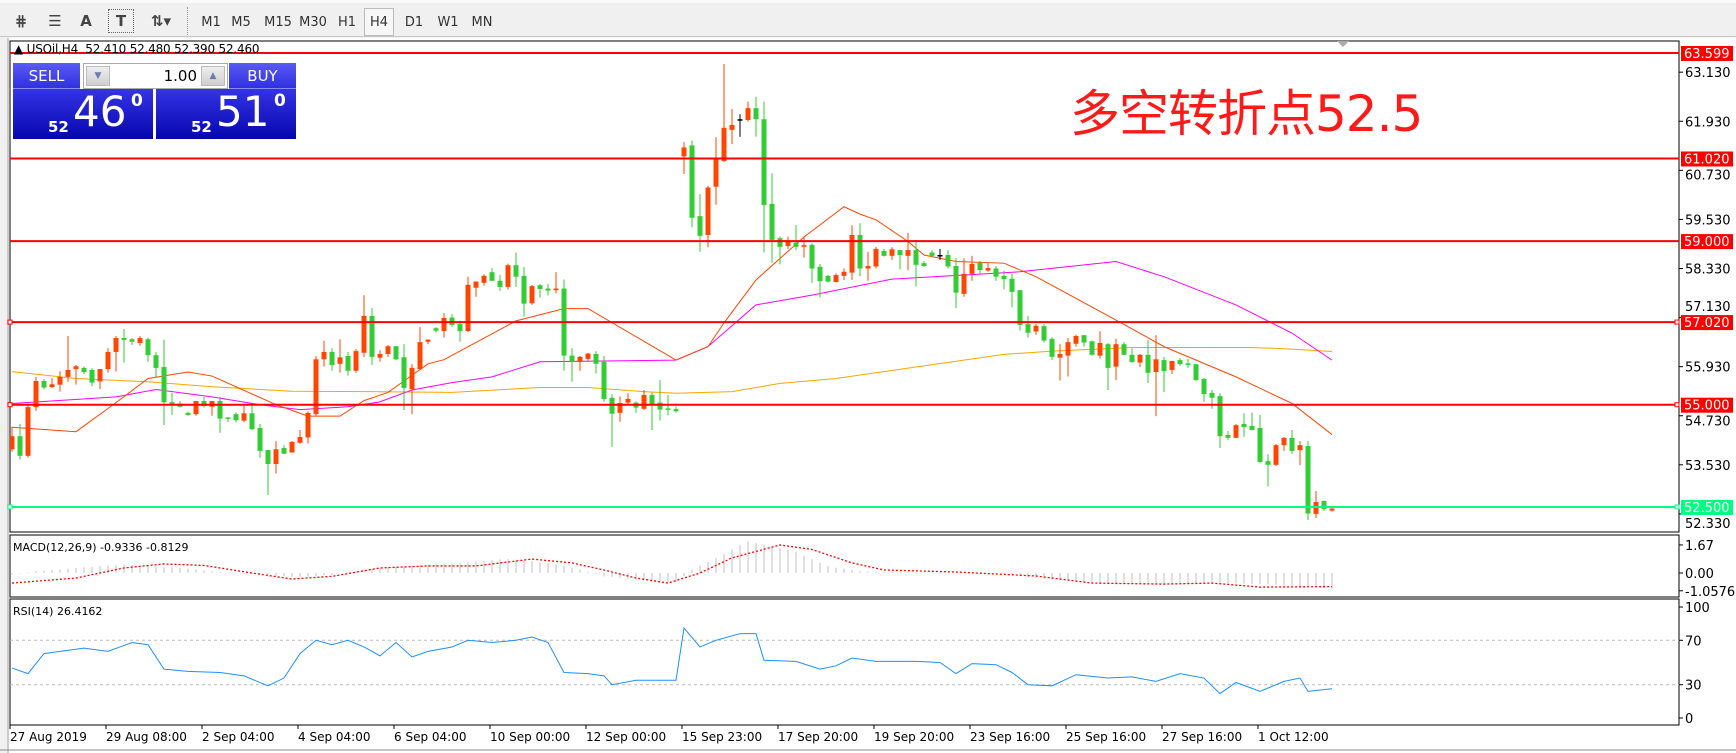 The image size is (1736, 753). Describe the element at coordinates (313, 22) in the screenshot. I see `timeframe-m30: M30` at that location.